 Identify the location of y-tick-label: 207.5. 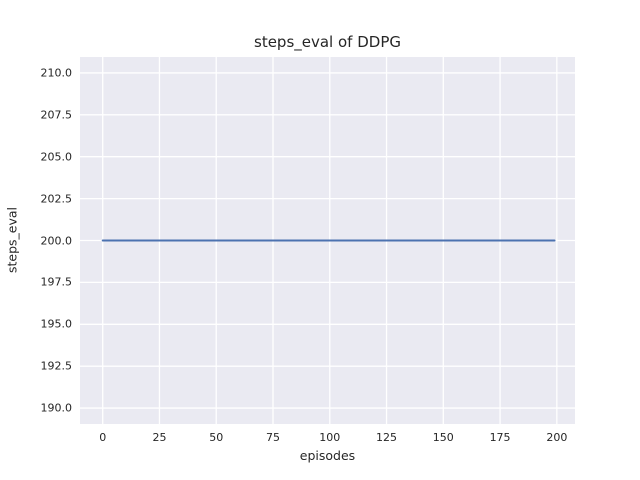
(56, 115).